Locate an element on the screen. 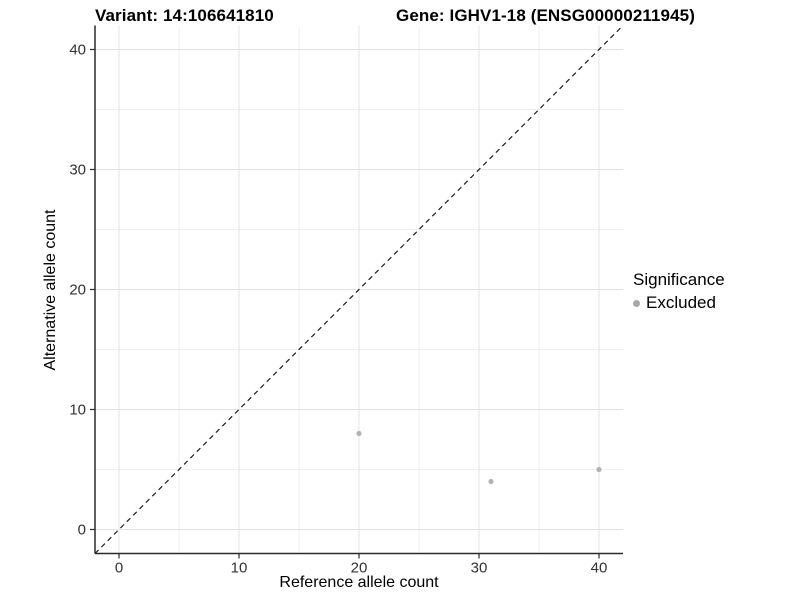 The image size is (800, 600). plot-title-gene: Gene: IGHV1-18 (ENSG00000211945) is located at coordinates (545, 15).